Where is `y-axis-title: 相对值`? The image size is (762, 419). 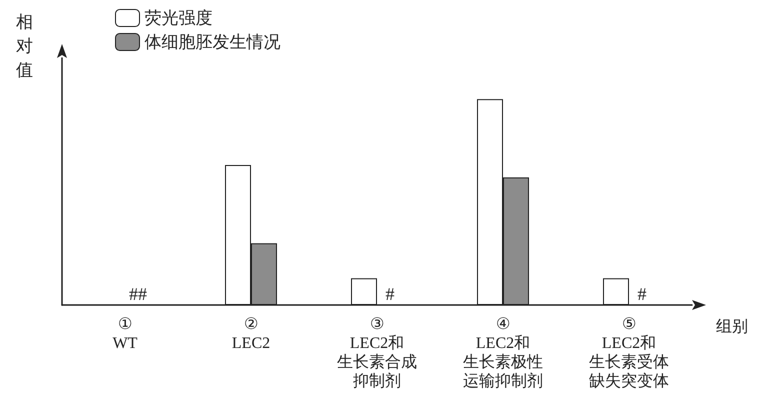
y-axis-title: 相对值 is located at coordinates (24, 46).